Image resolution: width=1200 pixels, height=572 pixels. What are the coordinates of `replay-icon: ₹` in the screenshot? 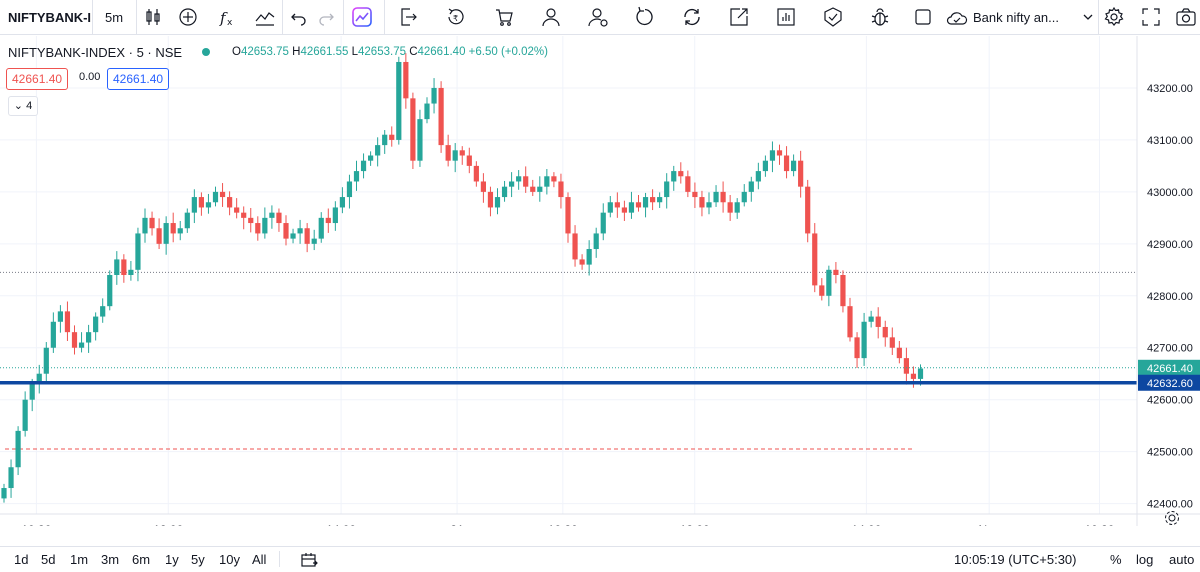 It's located at (456, 17).